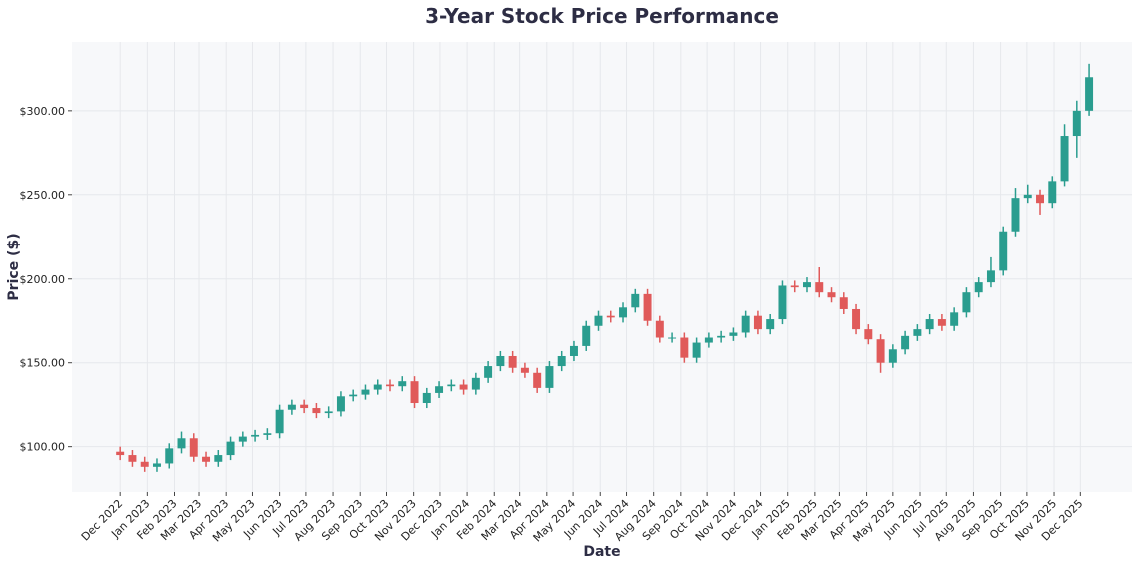 This screenshot has width=1140, height=566. What do you see at coordinates (601, 552) in the screenshot?
I see `x-axis-label: Date` at bounding box center [601, 552].